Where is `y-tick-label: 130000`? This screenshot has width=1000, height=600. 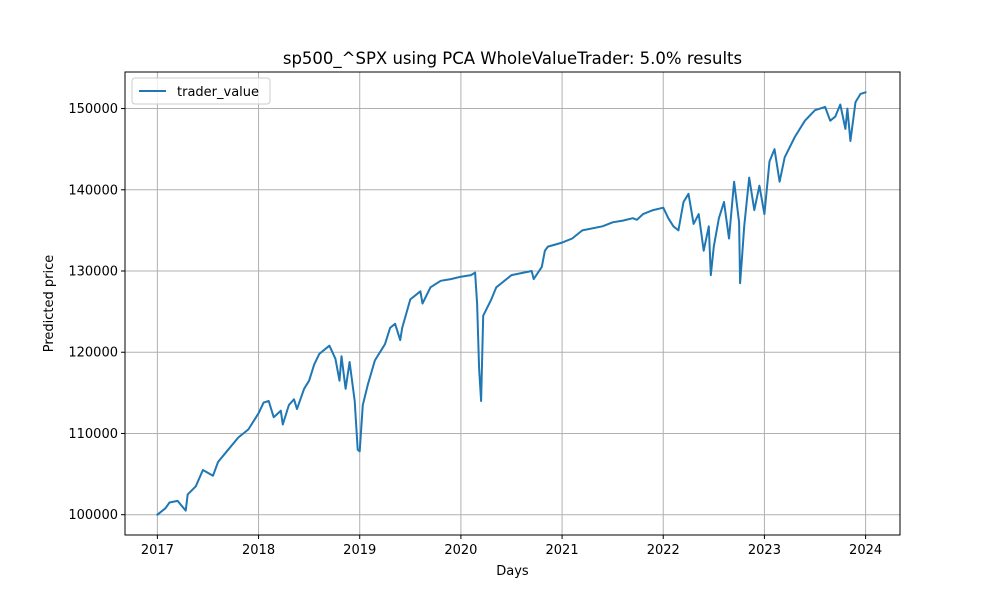
y-tick-label: 130000 is located at coordinates (93, 272).